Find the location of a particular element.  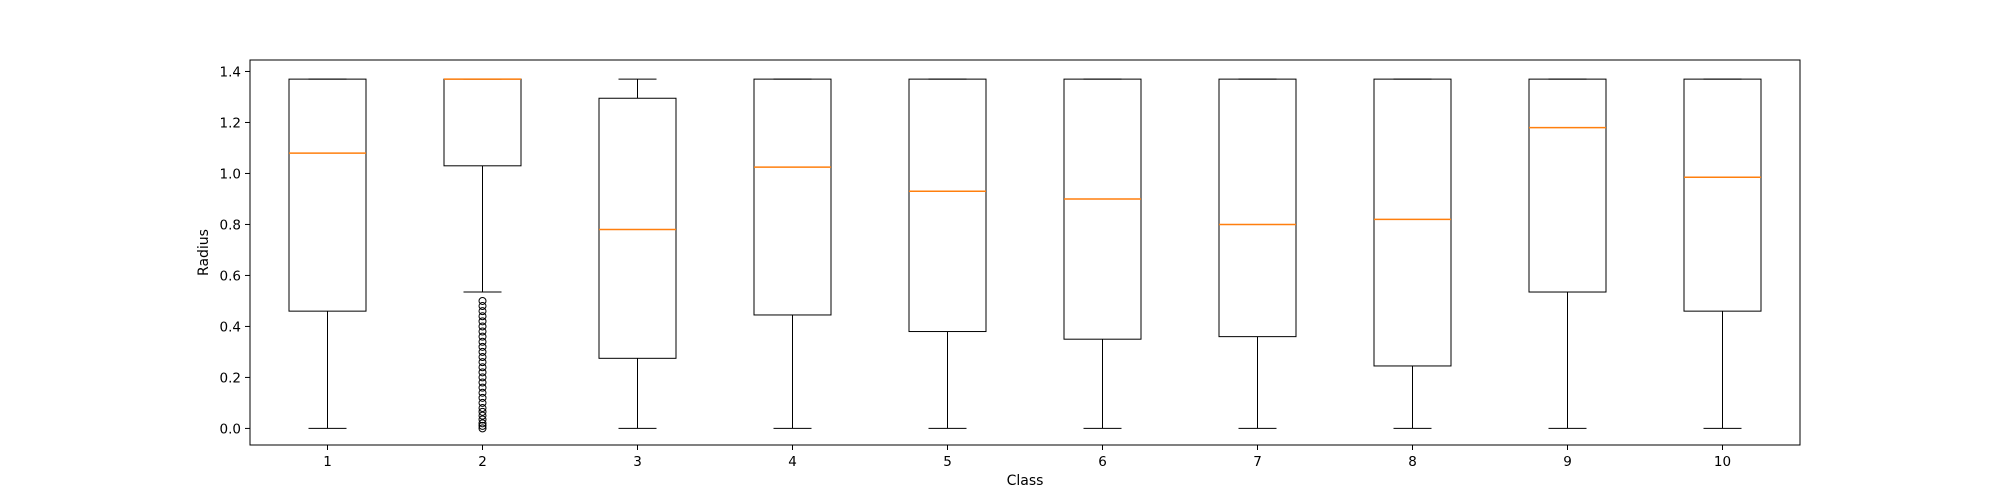

y-axis-label: Radius is located at coordinates (204, 252).